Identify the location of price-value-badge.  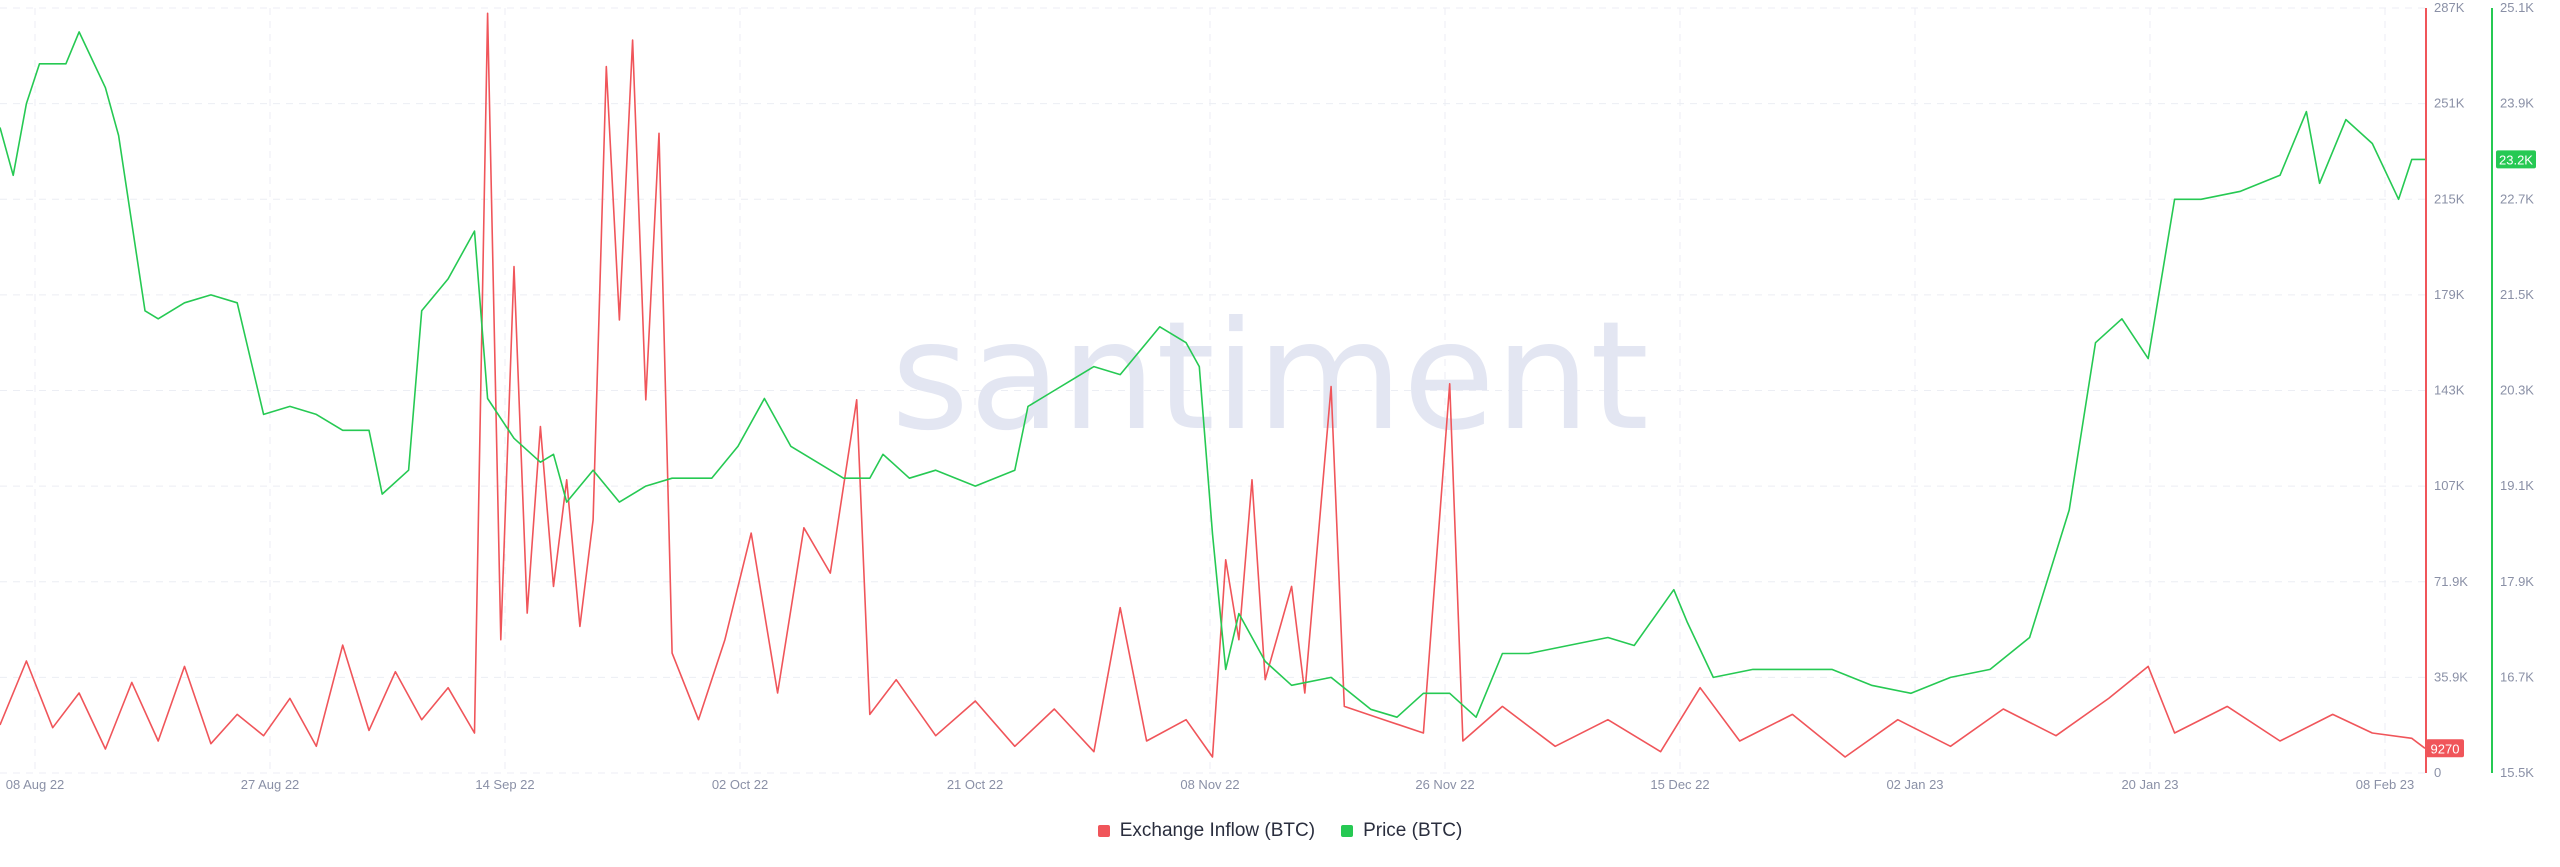
(2516, 159).